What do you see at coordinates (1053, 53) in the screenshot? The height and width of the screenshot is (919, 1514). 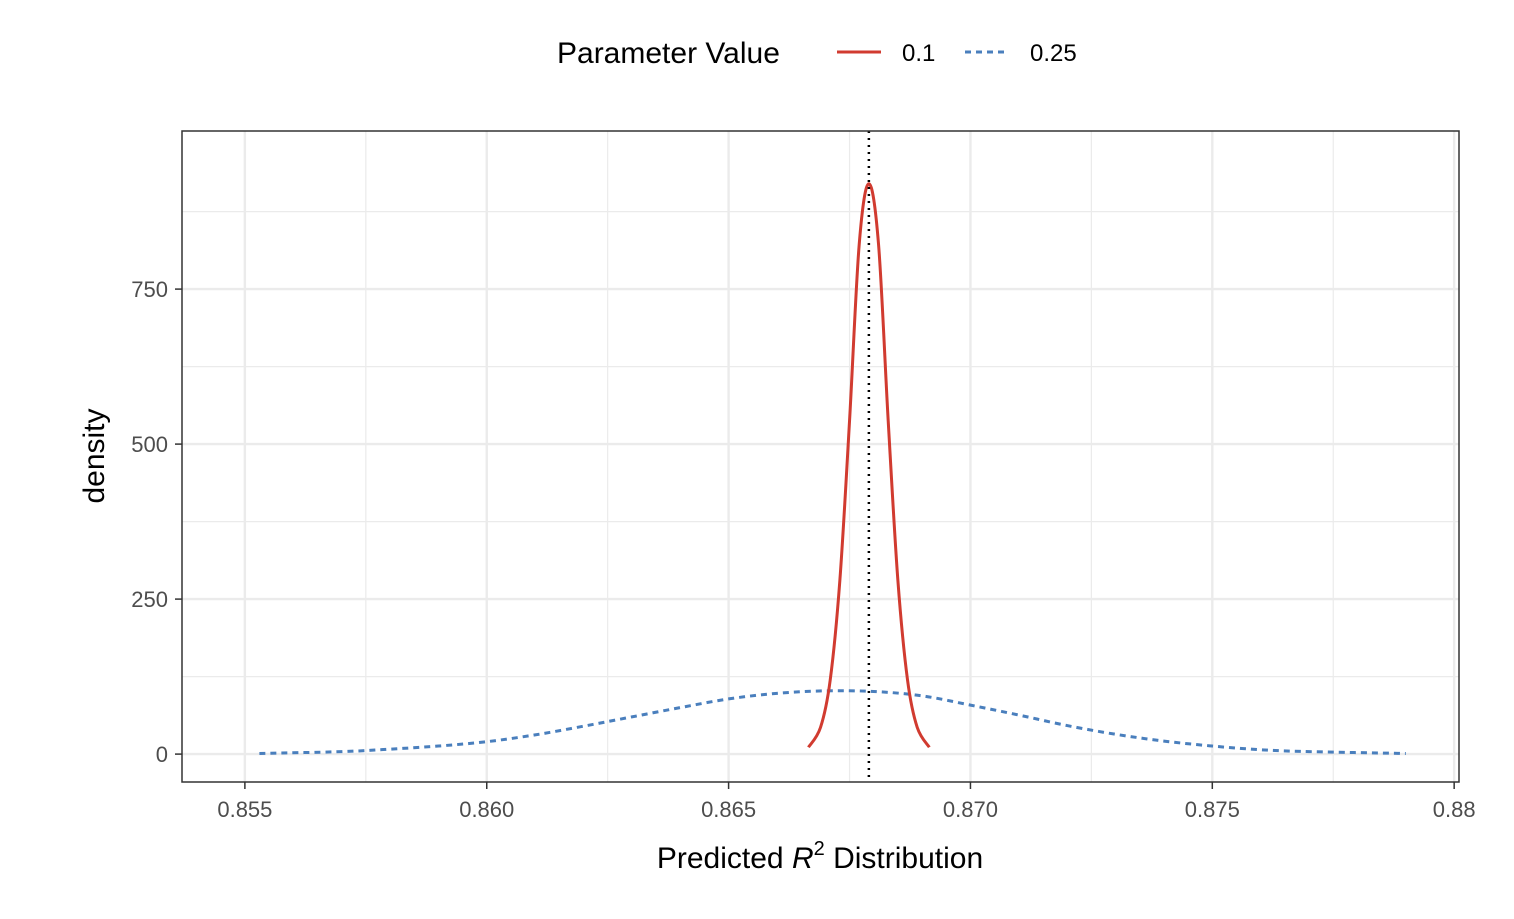 I see `legend-label-0.25: 0.25` at bounding box center [1053, 53].